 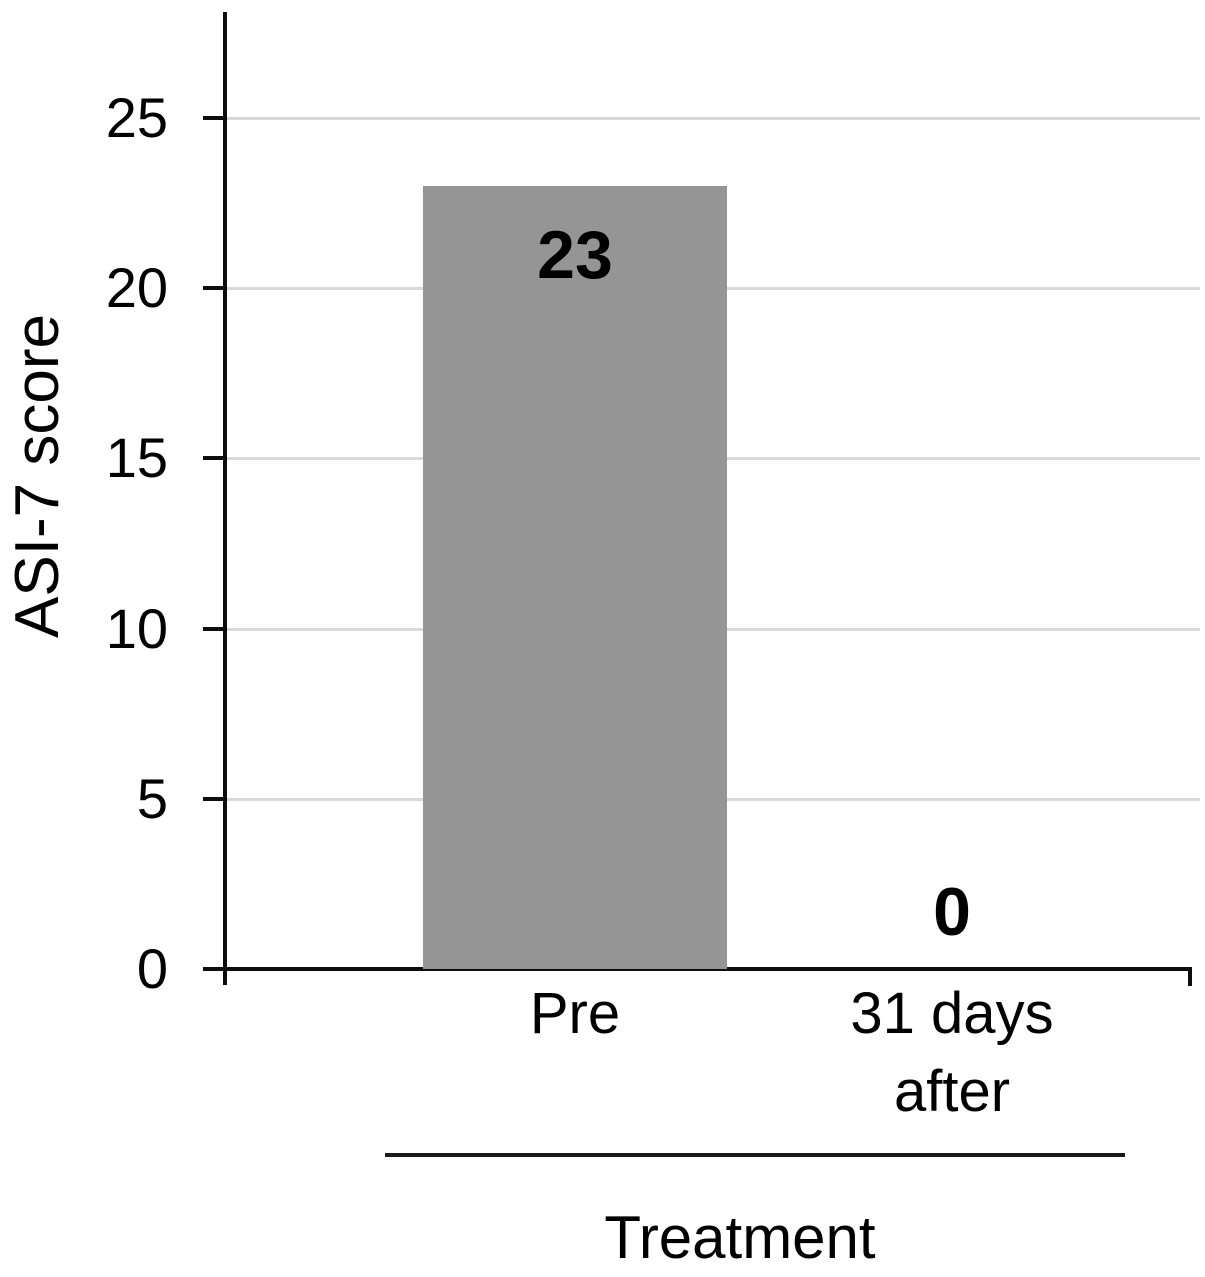 What do you see at coordinates (755, 1155) in the screenshot?
I see `category-group-line` at bounding box center [755, 1155].